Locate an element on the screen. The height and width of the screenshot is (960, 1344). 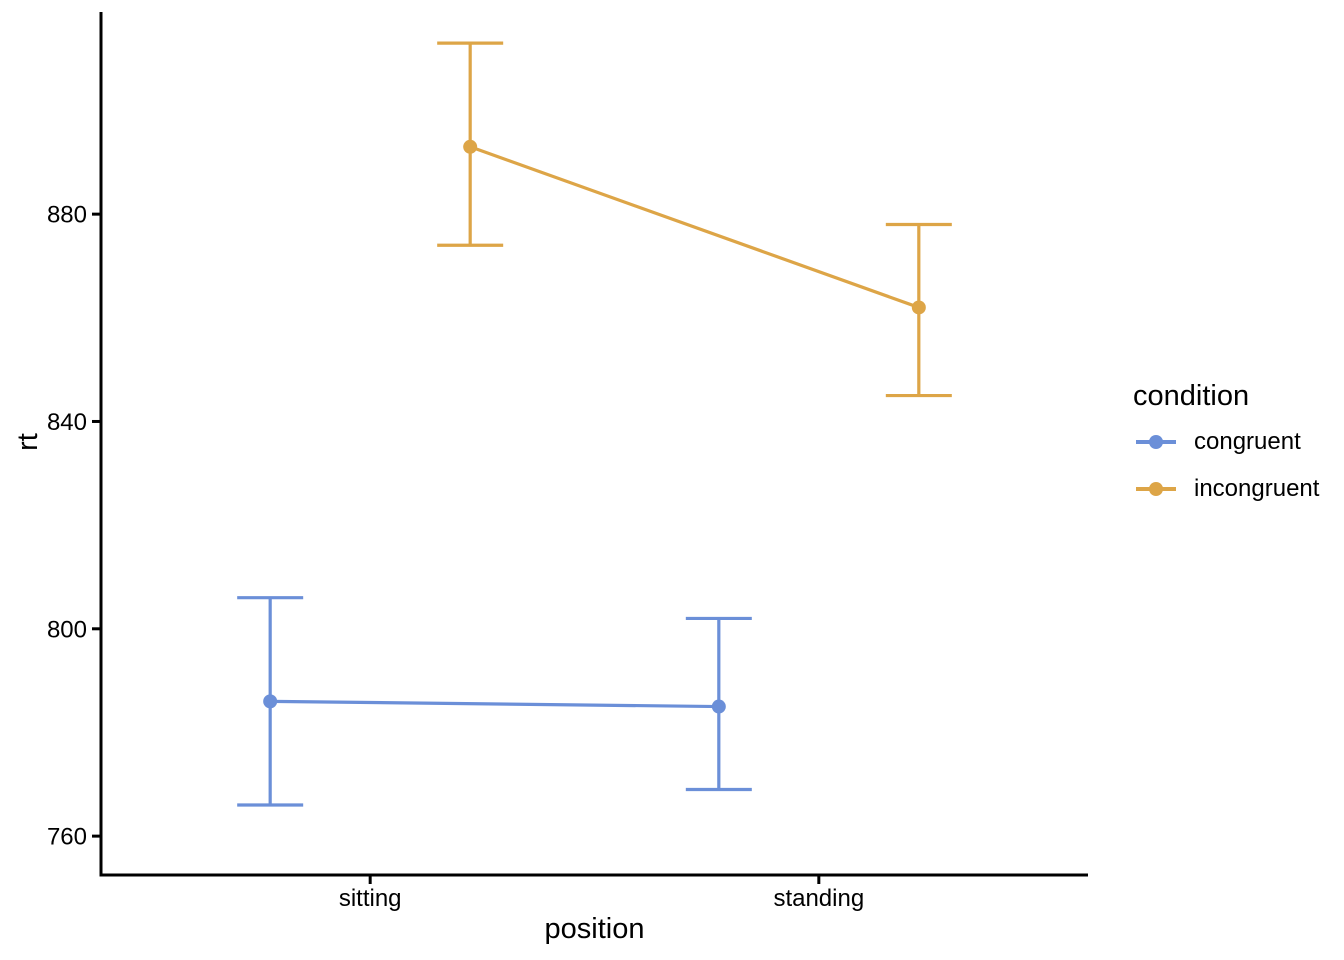
legend-key-line-congruent is located at coordinates (1156, 442).